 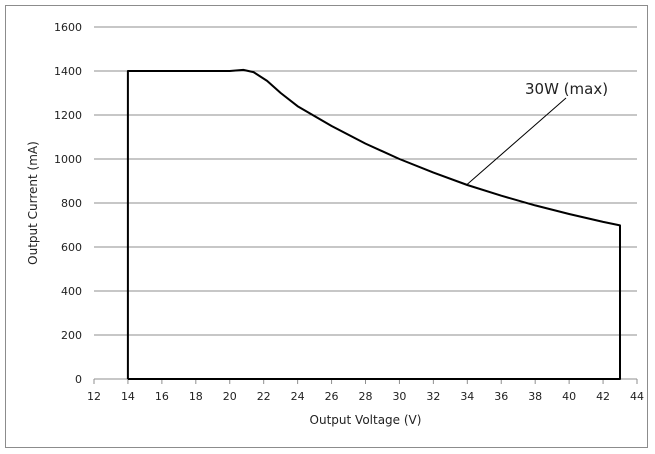 What do you see at coordinates (332, 396) in the screenshot?
I see `x-tick-label: 26` at bounding box center [332, 396].